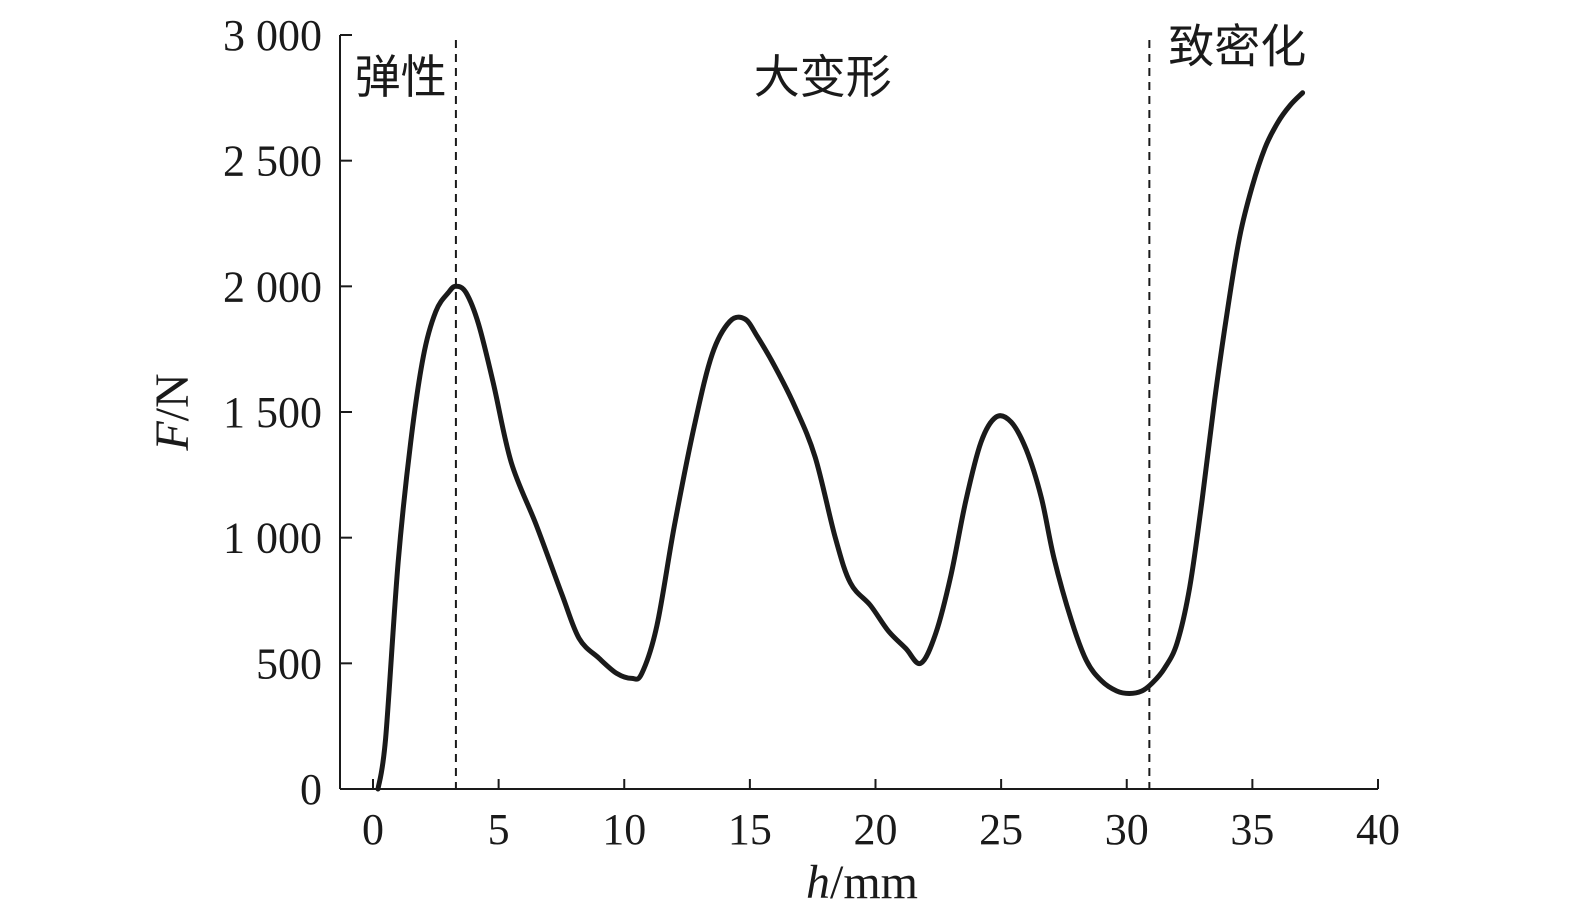 This screenshot has height=921, width=1575. I want to click on y-axis-label: F/N, so click(172, 412).